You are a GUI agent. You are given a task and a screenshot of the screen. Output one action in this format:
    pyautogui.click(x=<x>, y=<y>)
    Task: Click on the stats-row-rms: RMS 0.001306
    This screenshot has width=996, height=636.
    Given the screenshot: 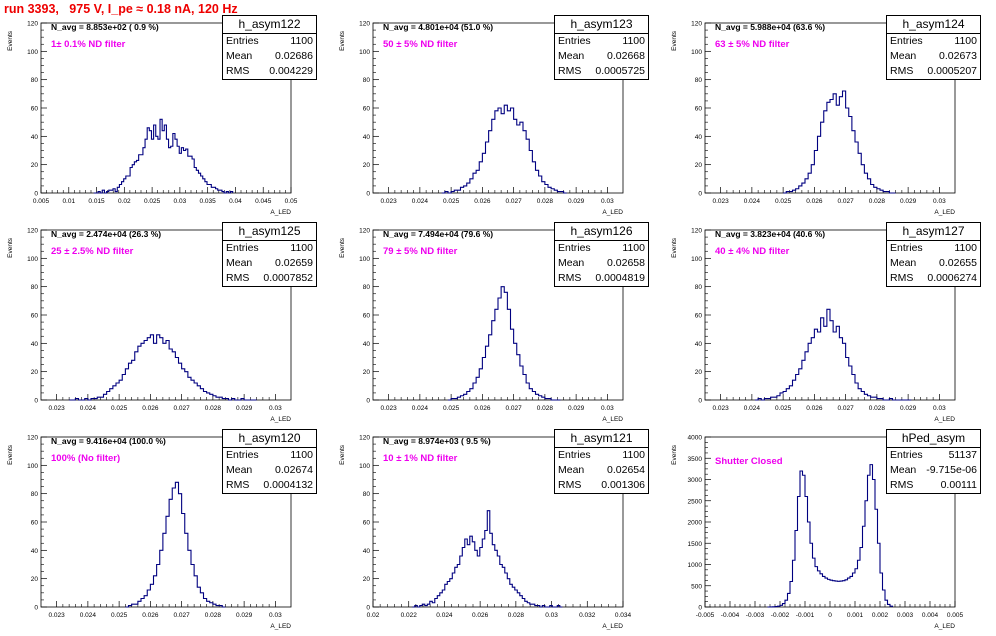 What is the action you would take?
    pyautogui.click(x=601, y=485)
    